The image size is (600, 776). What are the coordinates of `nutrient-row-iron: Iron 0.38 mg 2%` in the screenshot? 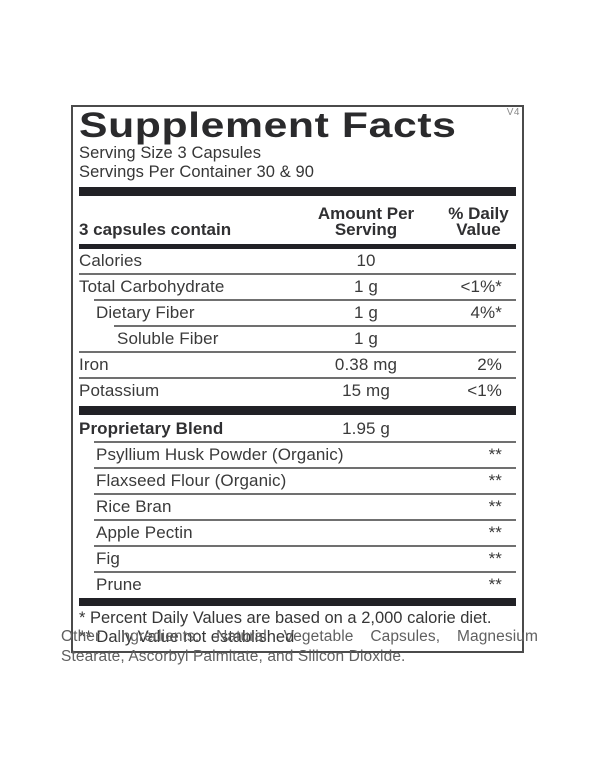 It's located at (297, 365).